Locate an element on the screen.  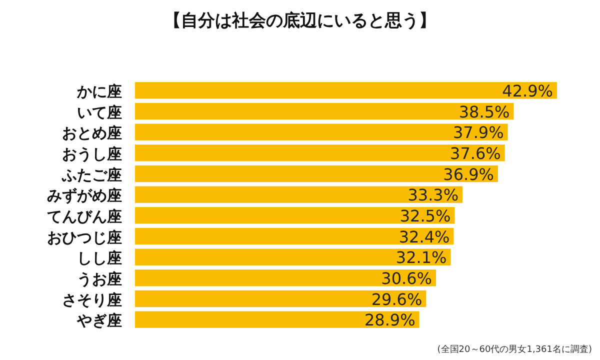
data-label: 42.9% is located at coordinates (527, 90).